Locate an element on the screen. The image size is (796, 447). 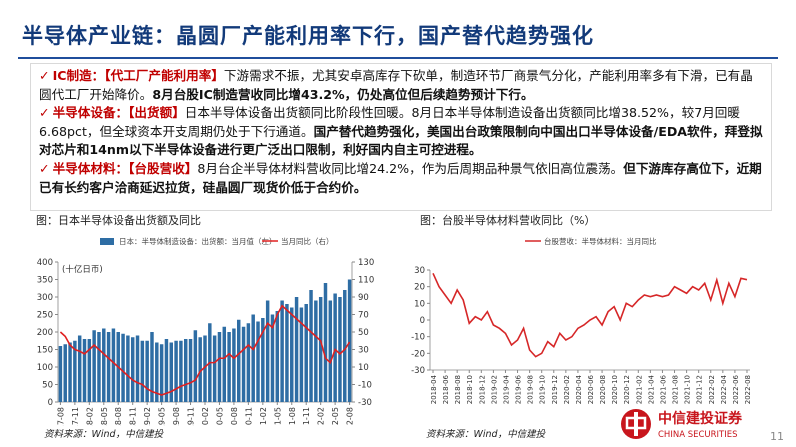
x-tick-label: 2020-02 is located at coordinates (567, 389).